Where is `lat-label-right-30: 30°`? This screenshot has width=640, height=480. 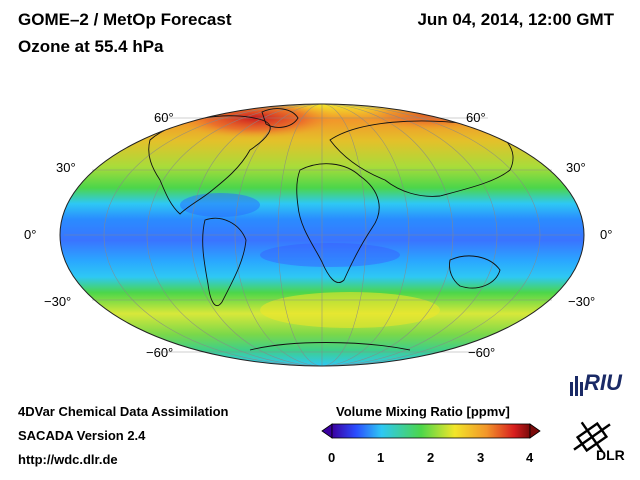
lat-label-right-30: 30° is located at coordinates (576, 167).